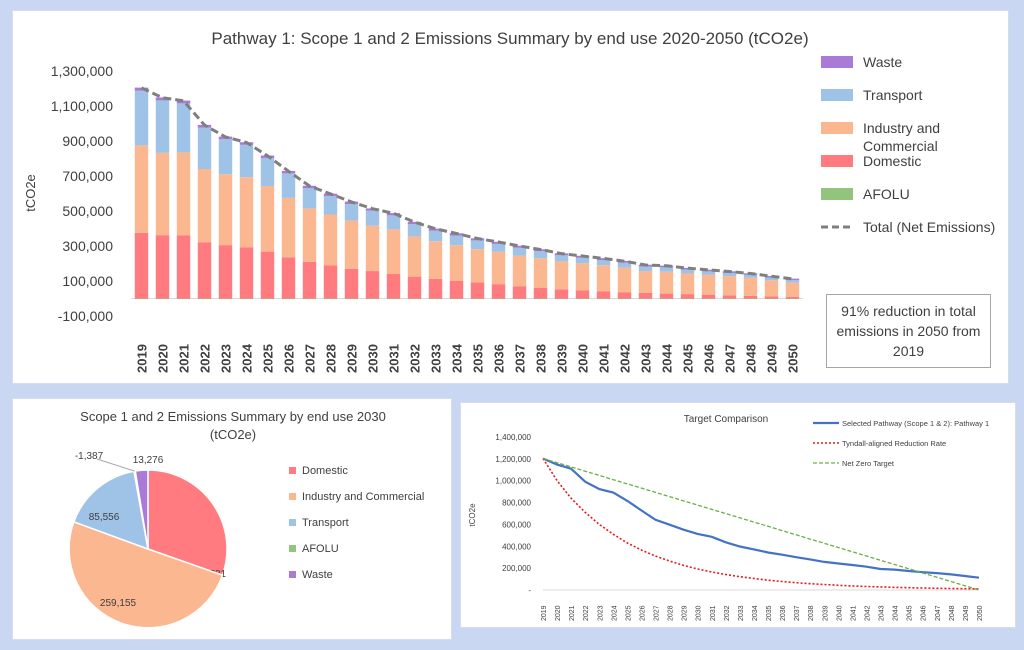 The image size is (1024, 650). Describe the element at coordinates (141, 509) in the screenshot. I see `pie-slice-waste` at that location.